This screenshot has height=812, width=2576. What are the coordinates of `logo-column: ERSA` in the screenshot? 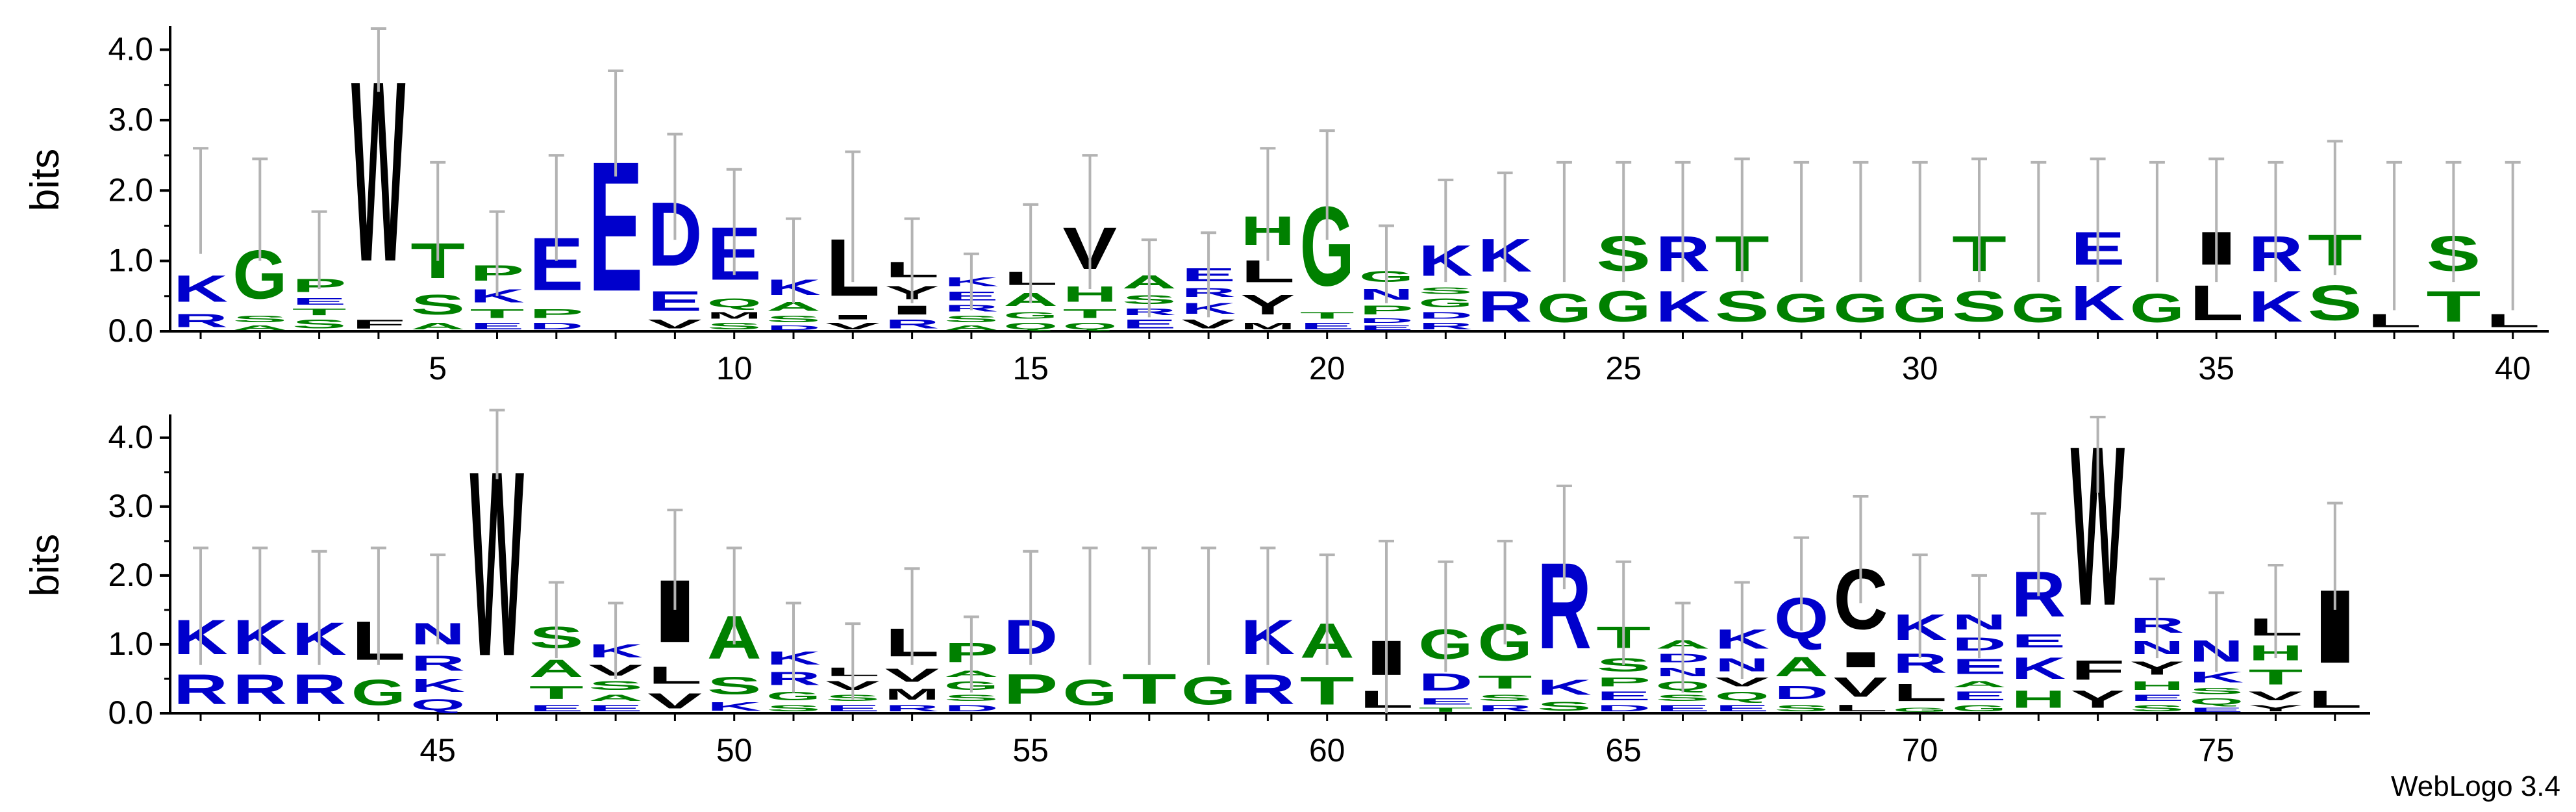 It's located at (1149, 284).